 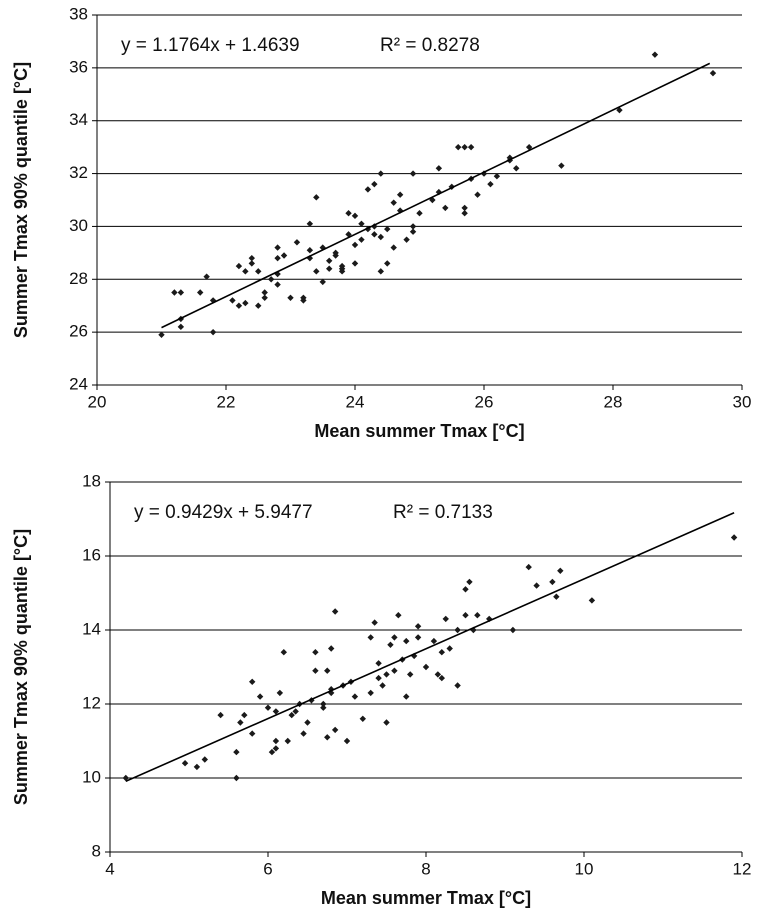 What do you see at coordinates (443, 512) in the screenshot?
I see `r-squared: R² = 0.7133` at bounding box center [443, 512].